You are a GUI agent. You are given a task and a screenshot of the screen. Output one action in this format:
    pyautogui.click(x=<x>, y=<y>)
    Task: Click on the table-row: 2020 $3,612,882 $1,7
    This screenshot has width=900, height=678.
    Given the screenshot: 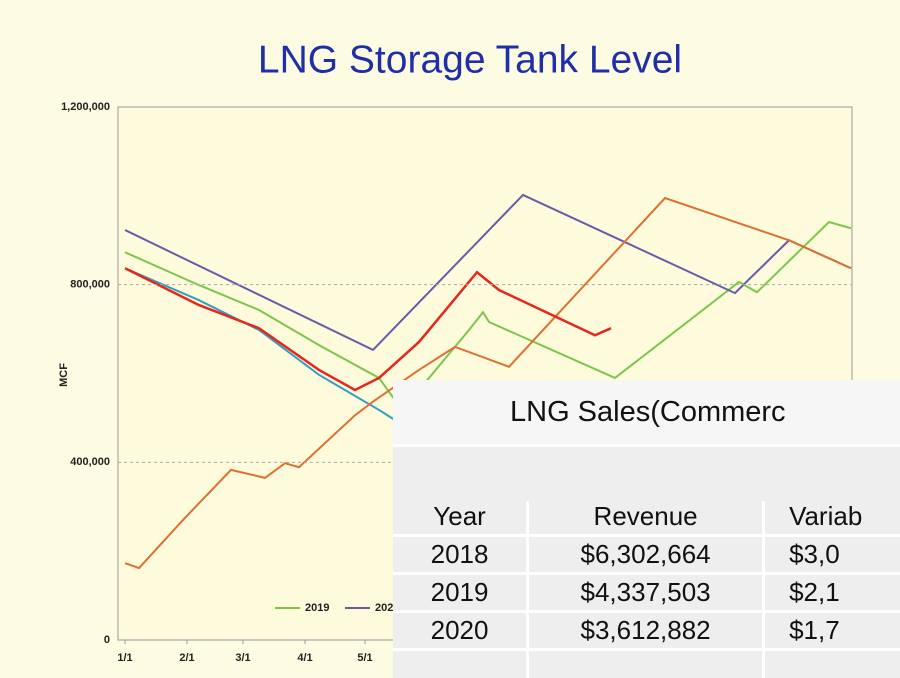 What is the action you would take?
    pyautogui.click(x=646, y=632)
    